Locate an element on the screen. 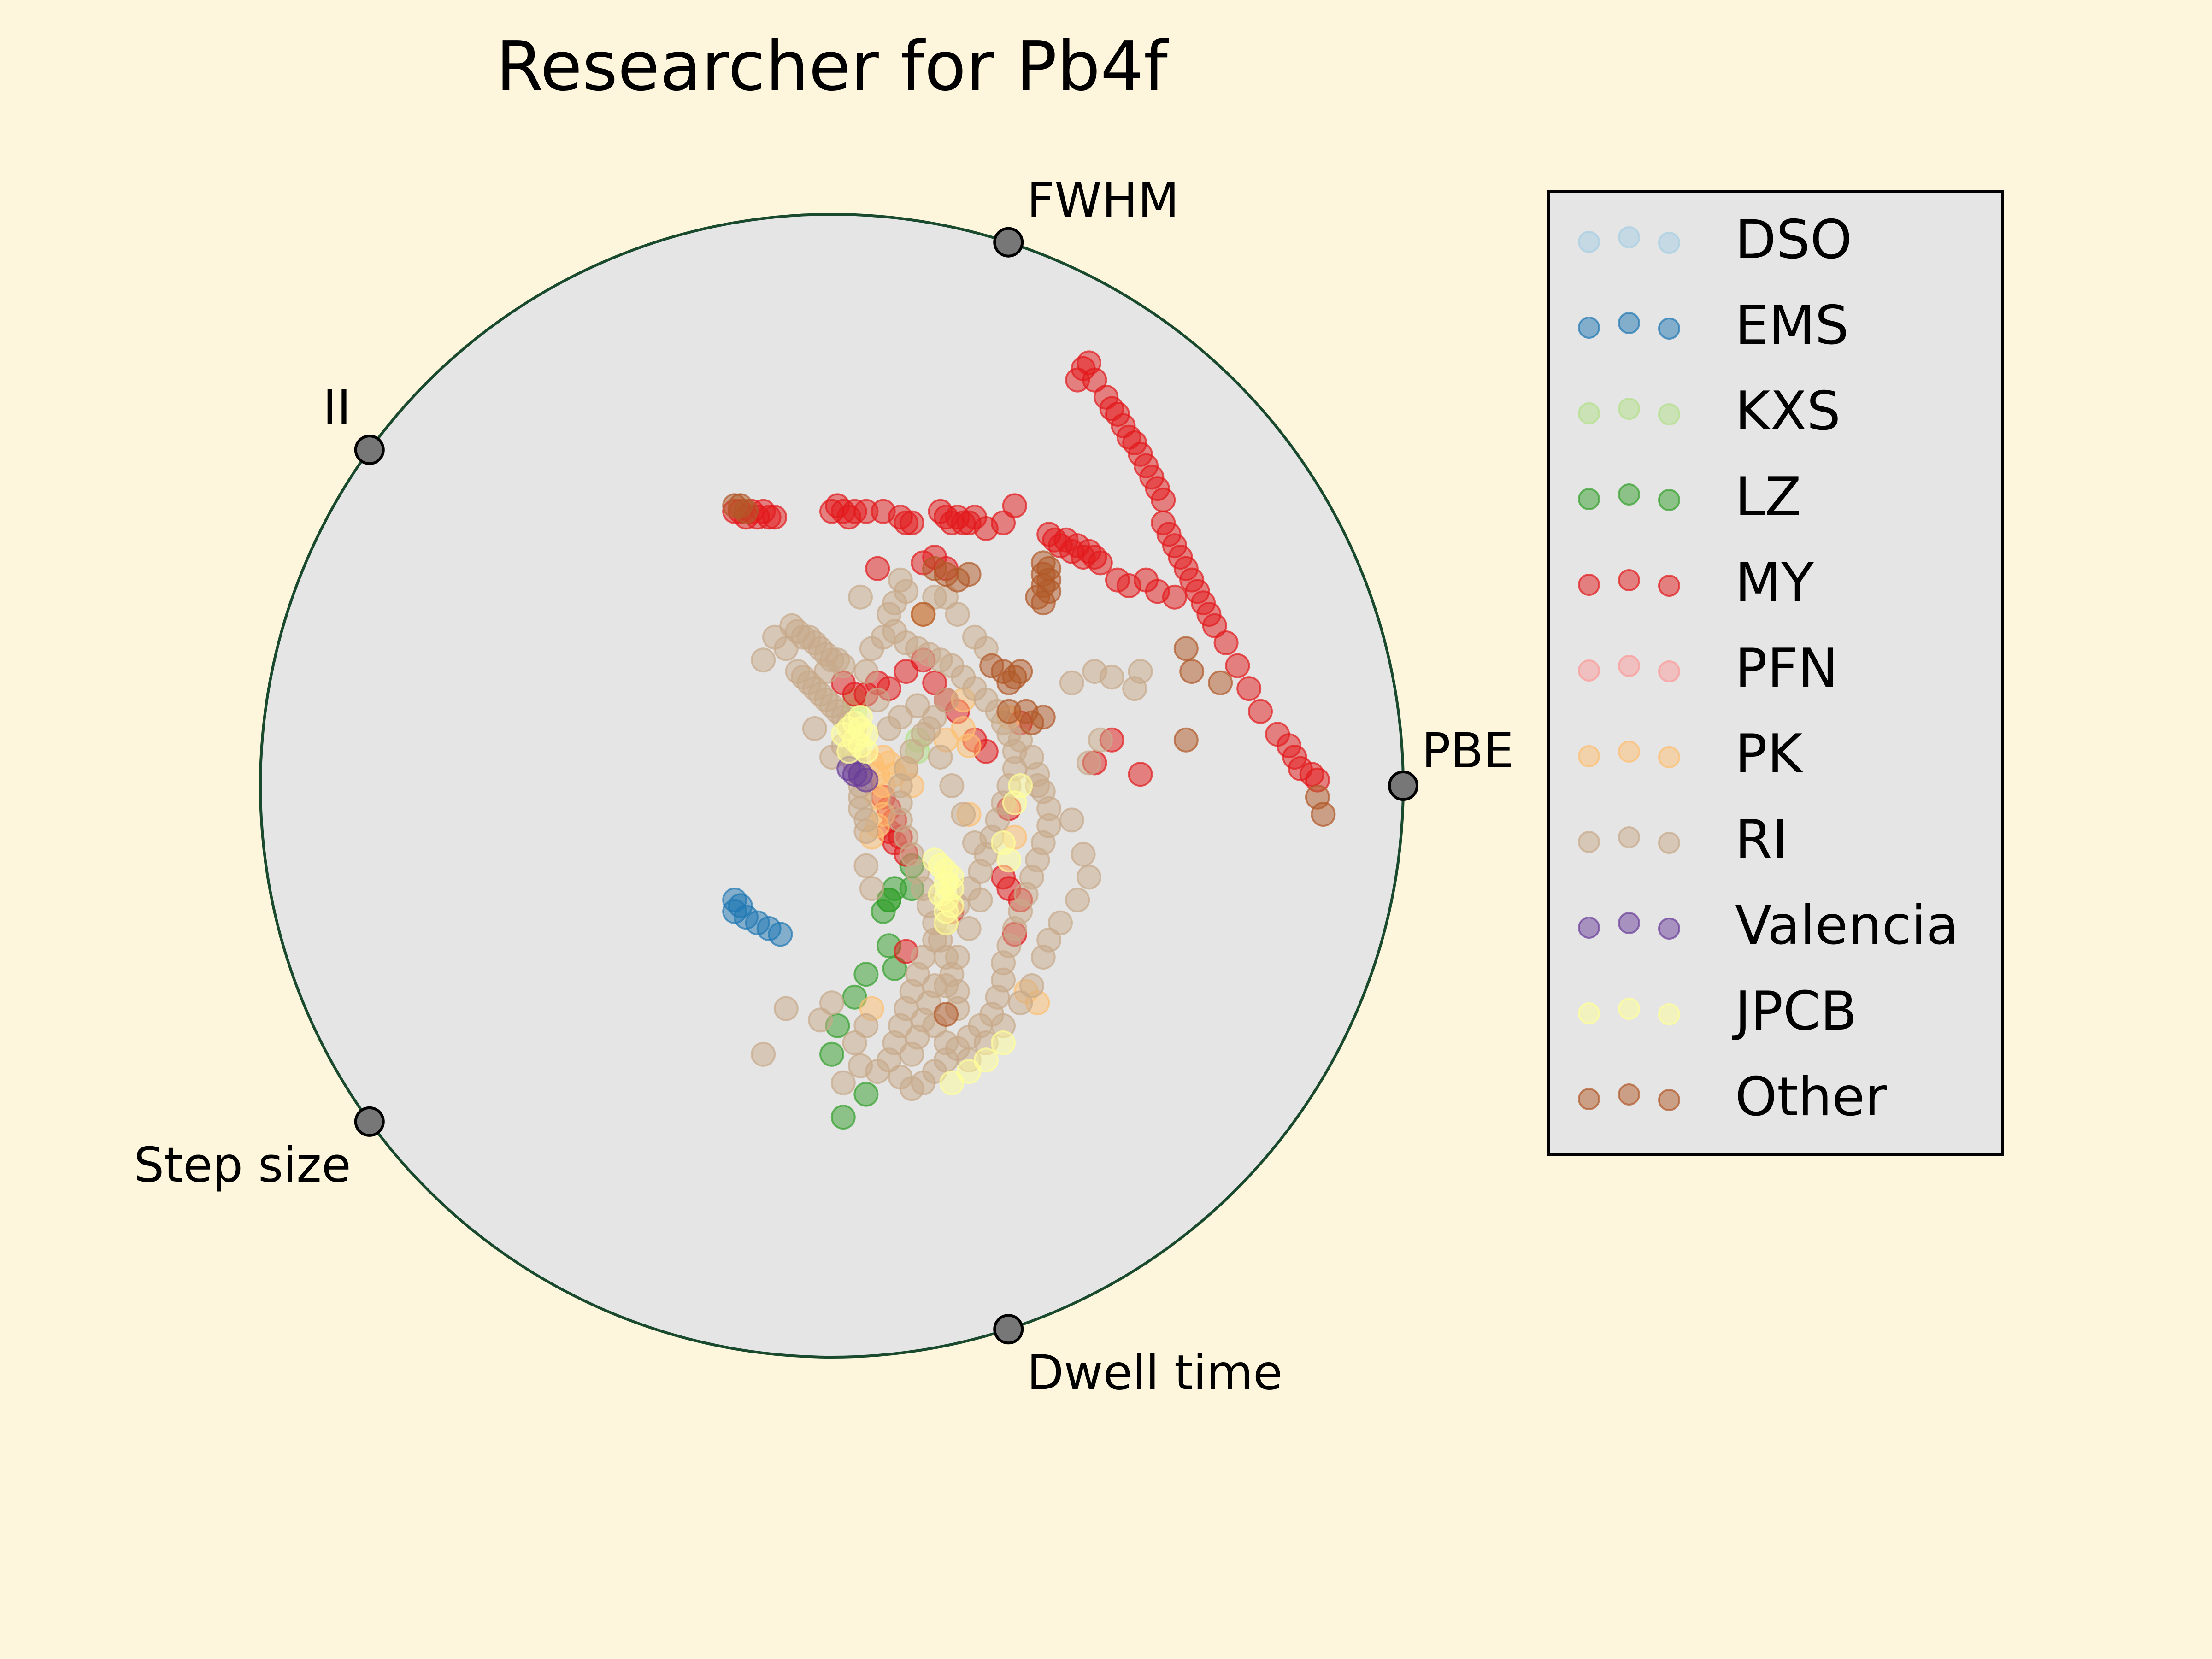 This screenshot has width=2212, height=1659. legend: DSO EMS KXS LZ MY PFN PK RI Valencia JPCB Other is located at coordinates (1775, 673).